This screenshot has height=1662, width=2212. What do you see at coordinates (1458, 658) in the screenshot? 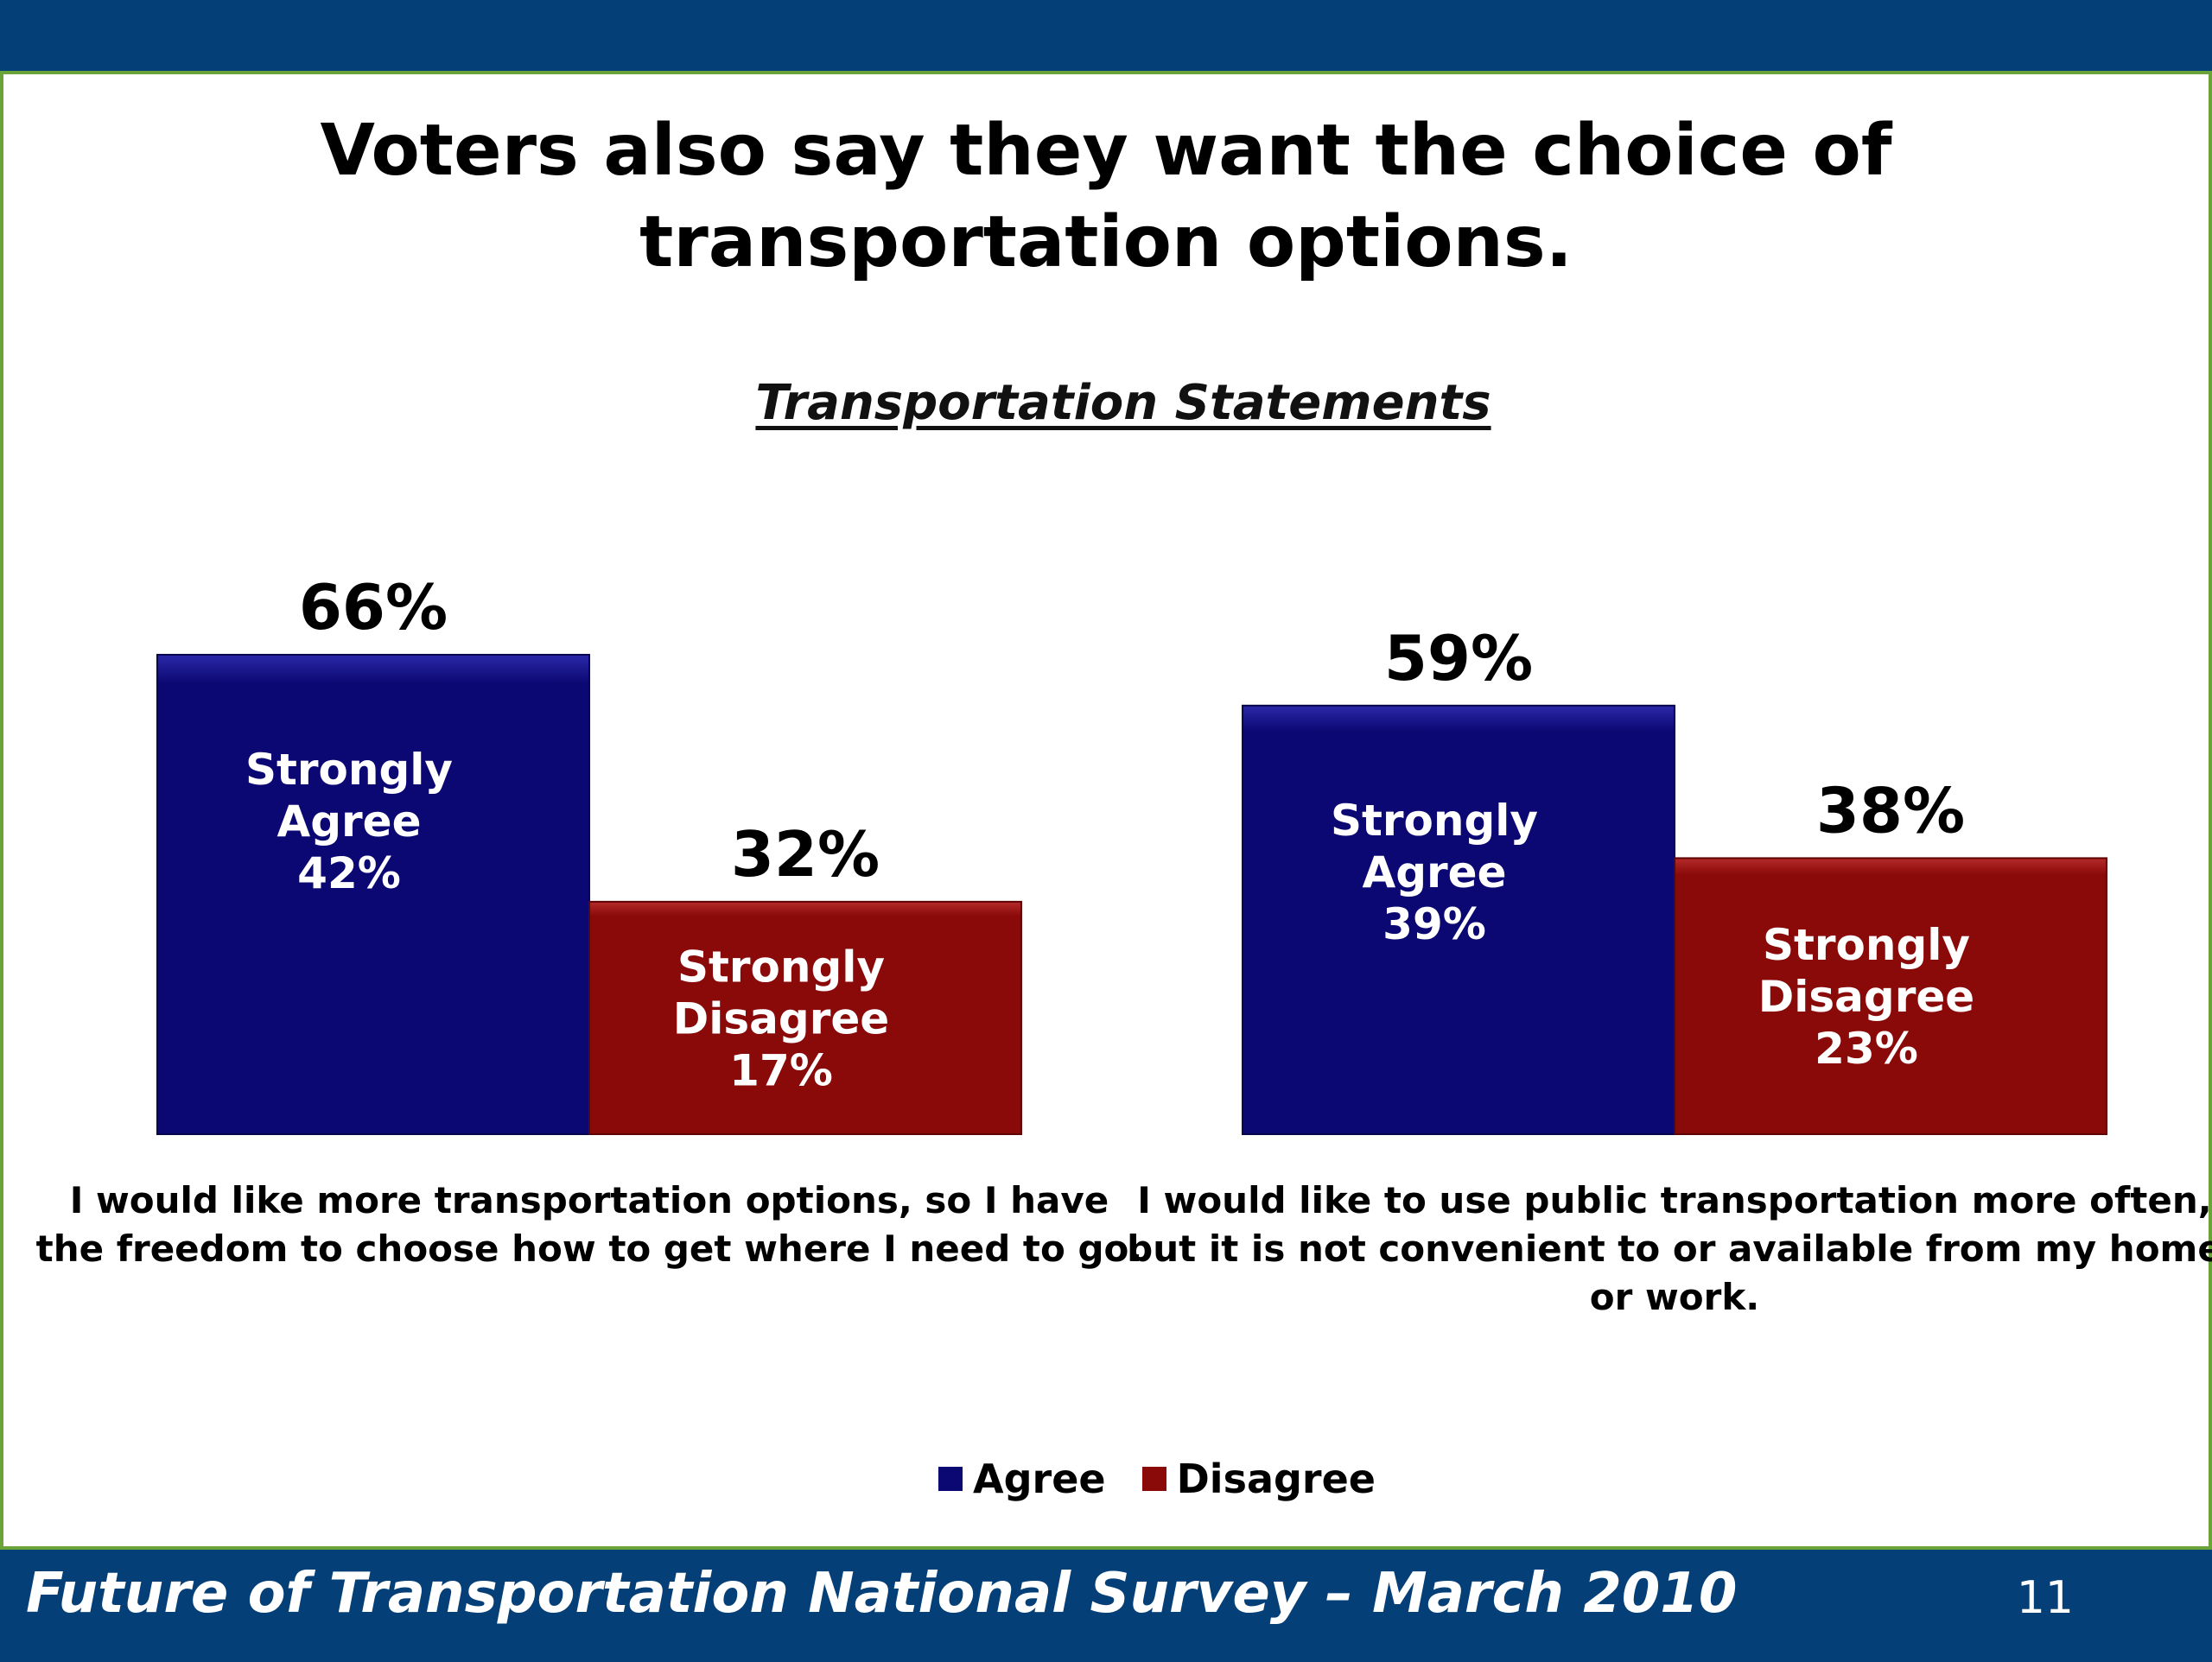
I see `data-label-agree-2: 59%` at bounding box center [1458, 658].